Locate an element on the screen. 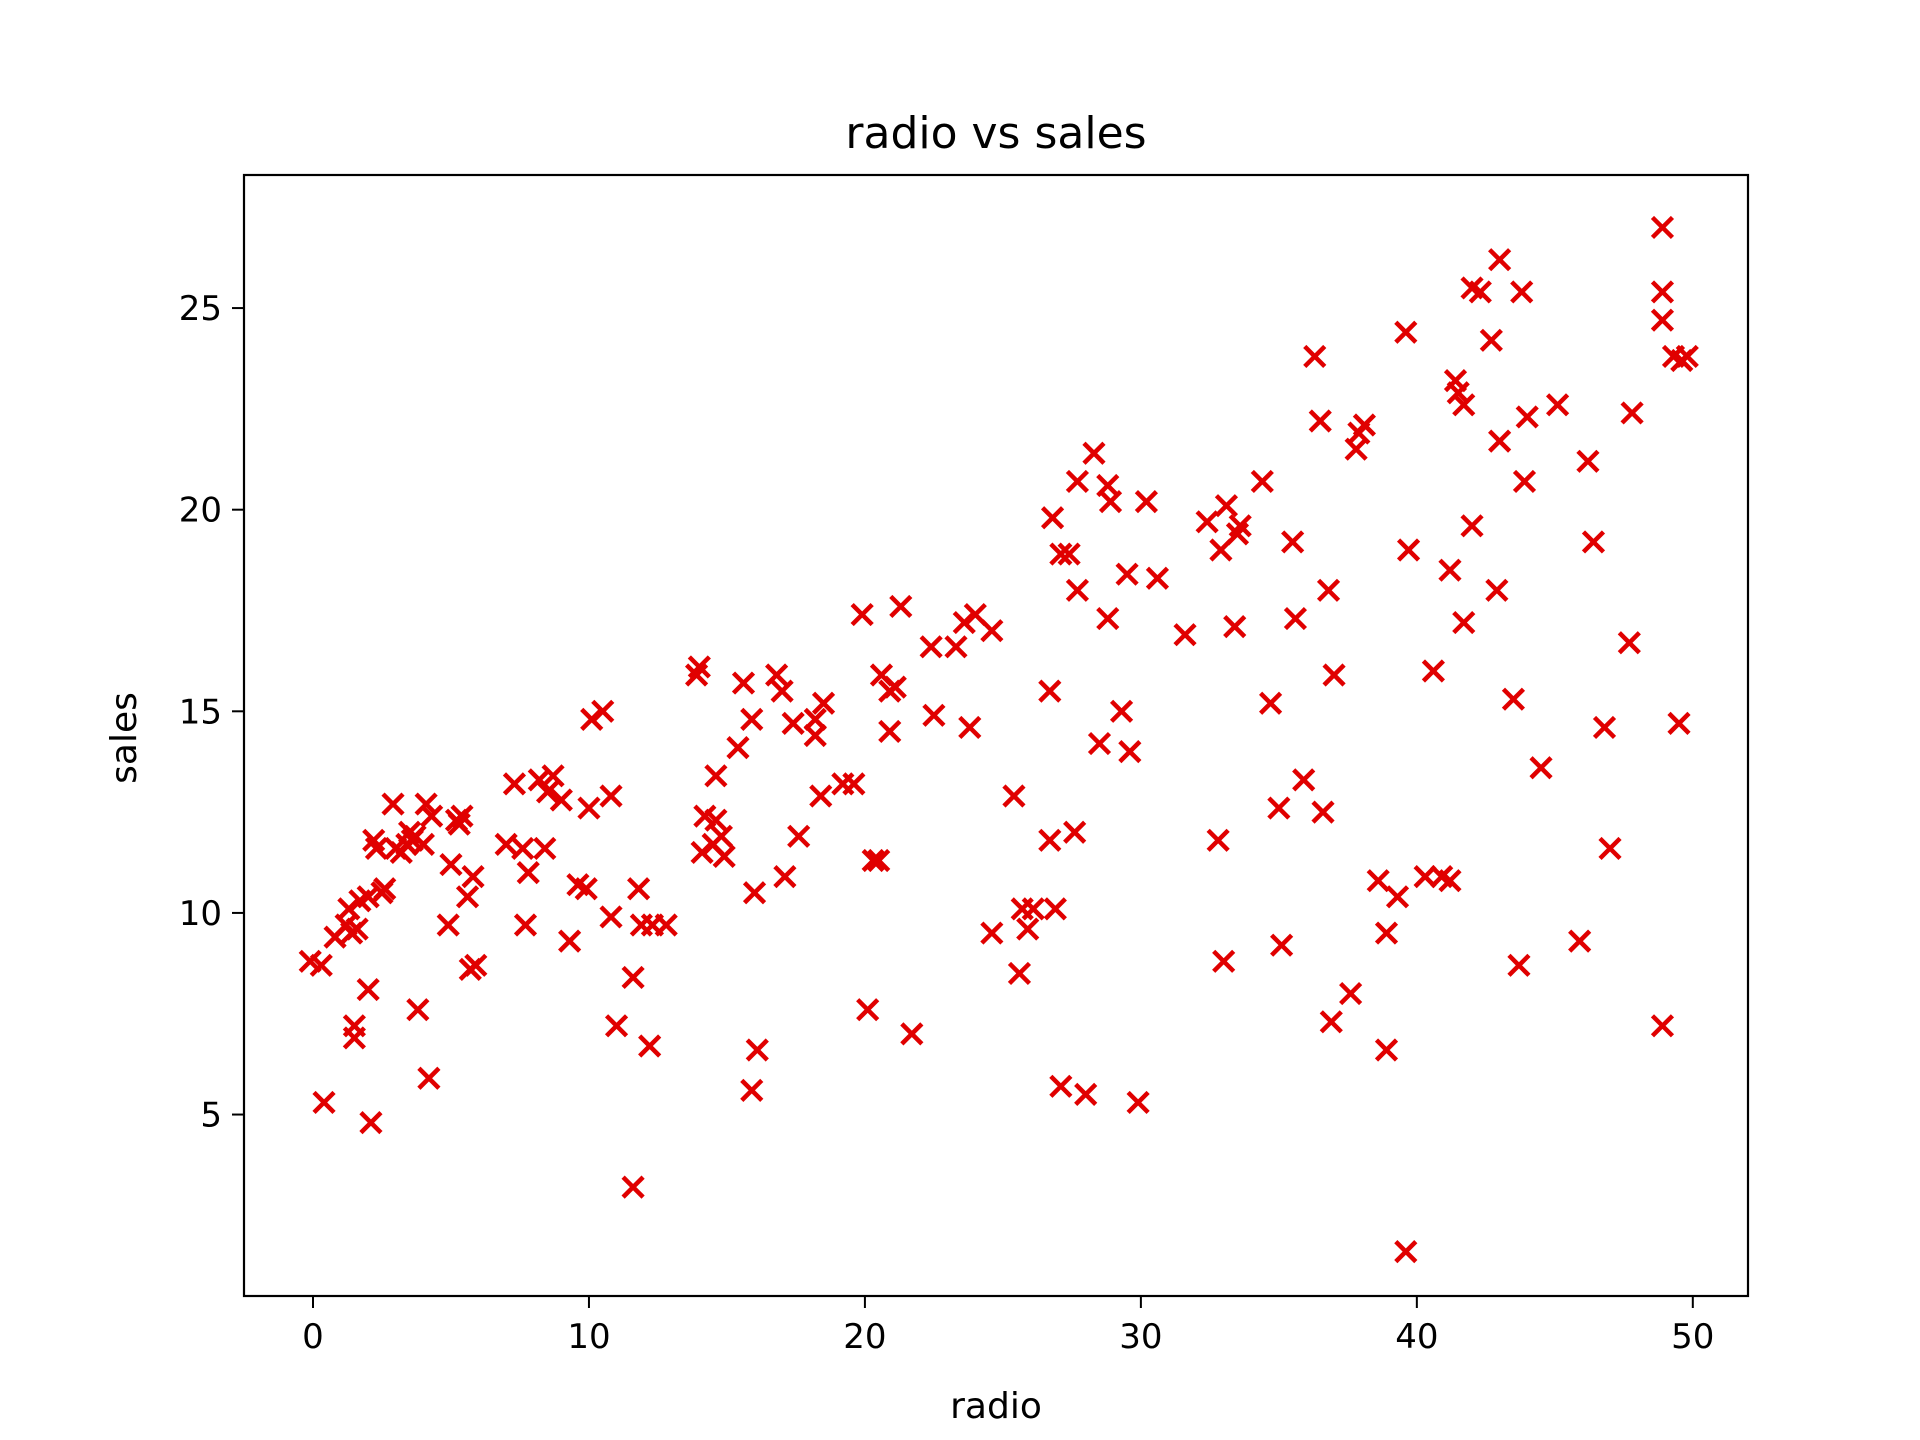 The width and height of the screenshot is (1920, 1440). y-tick-label: 15 is located at coordinates (200, 712).